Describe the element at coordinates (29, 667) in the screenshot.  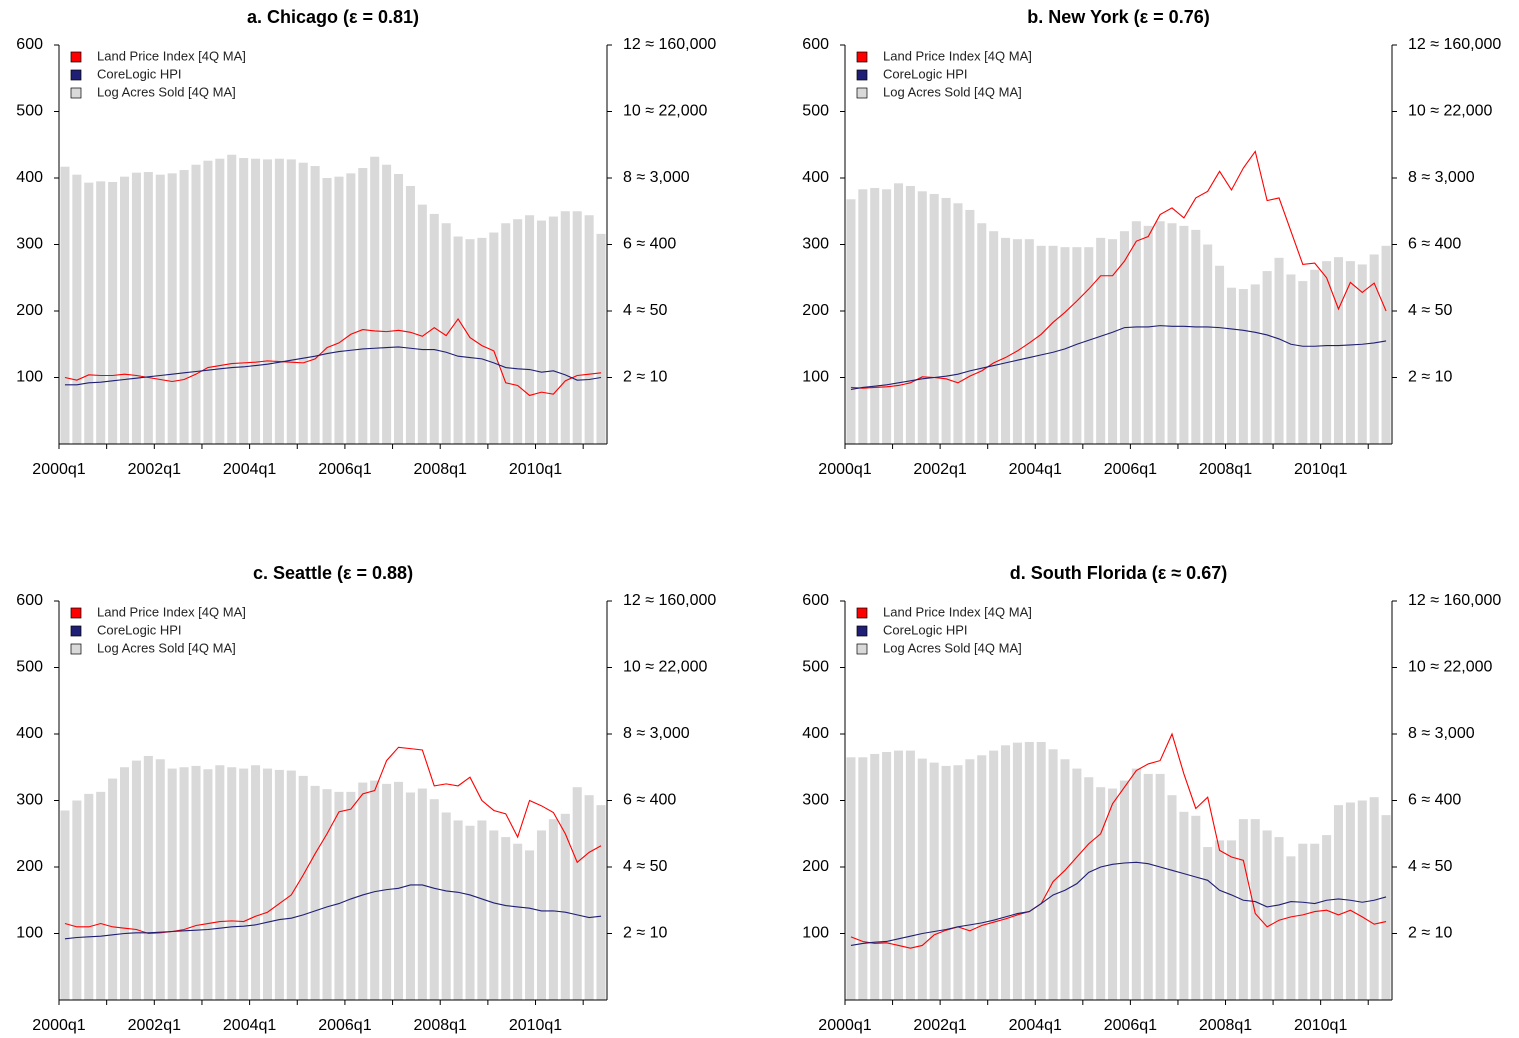
I see `y-tick-label: 500` at that location.